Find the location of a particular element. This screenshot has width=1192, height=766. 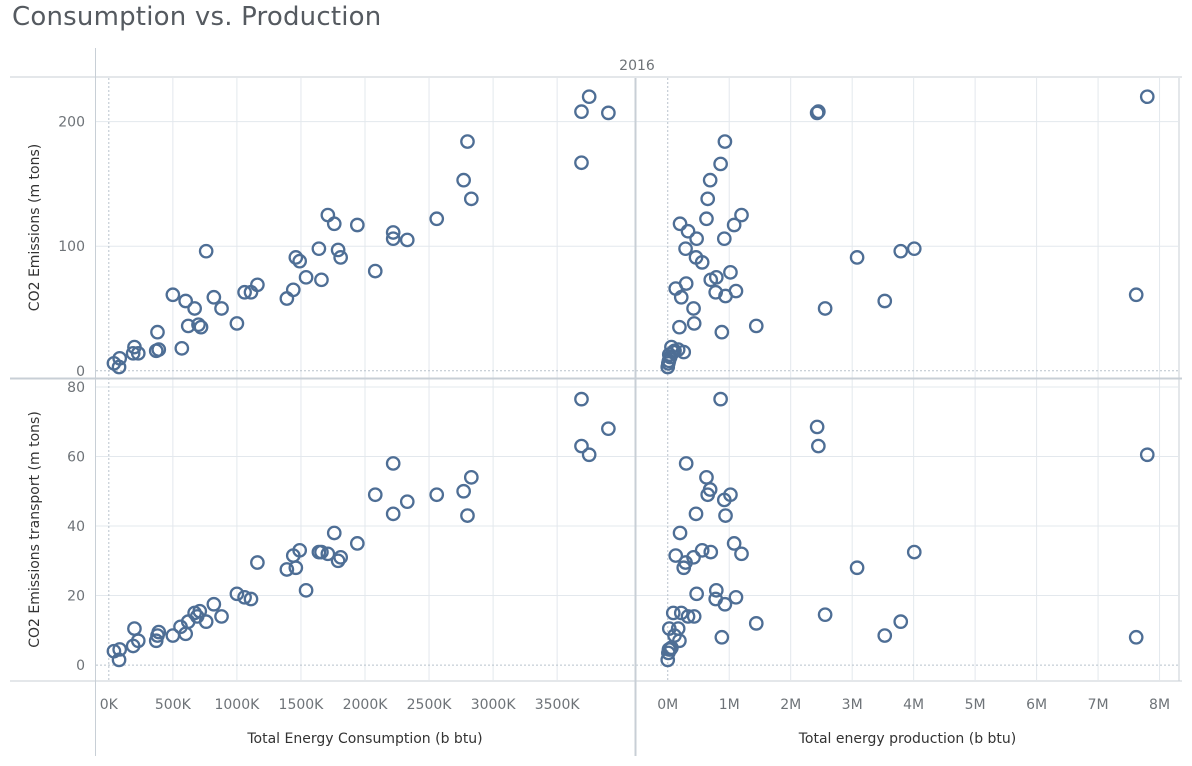

x-axis-title: Total energy production (b btu) is located at coordinates (907, 739).